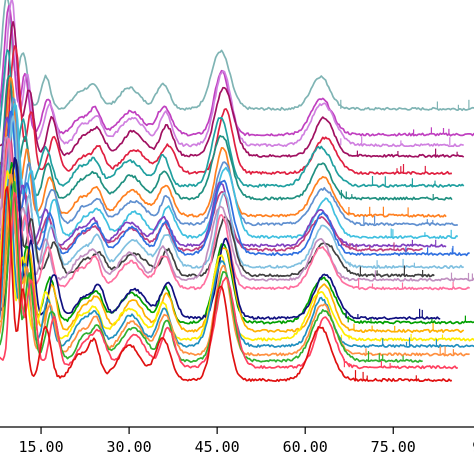 The height and width of the screenshot is (474, 474). What do you see at coordinates (393, 447) in the screenshot?
I see `x-tick-label: 75.00` at bounding box center [393, 447].